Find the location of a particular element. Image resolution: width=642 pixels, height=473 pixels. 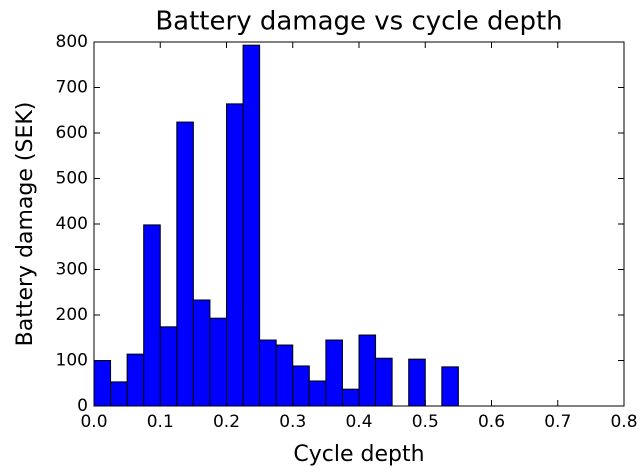

x-tick-label: 0.1 is located at coordinates (160, 422).